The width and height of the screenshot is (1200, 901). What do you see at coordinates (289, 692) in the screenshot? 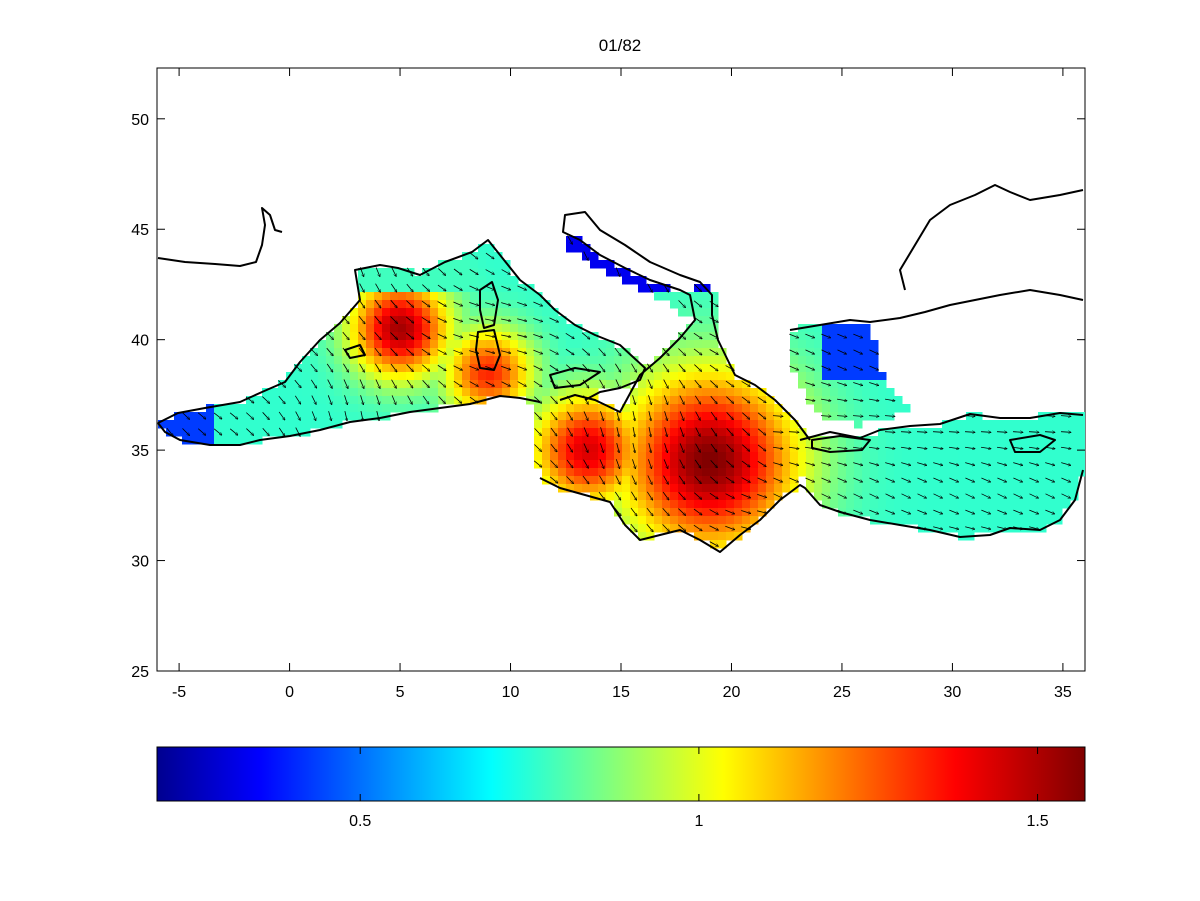
I see `x-tick-label: 0` at bounding box center [289, 692].